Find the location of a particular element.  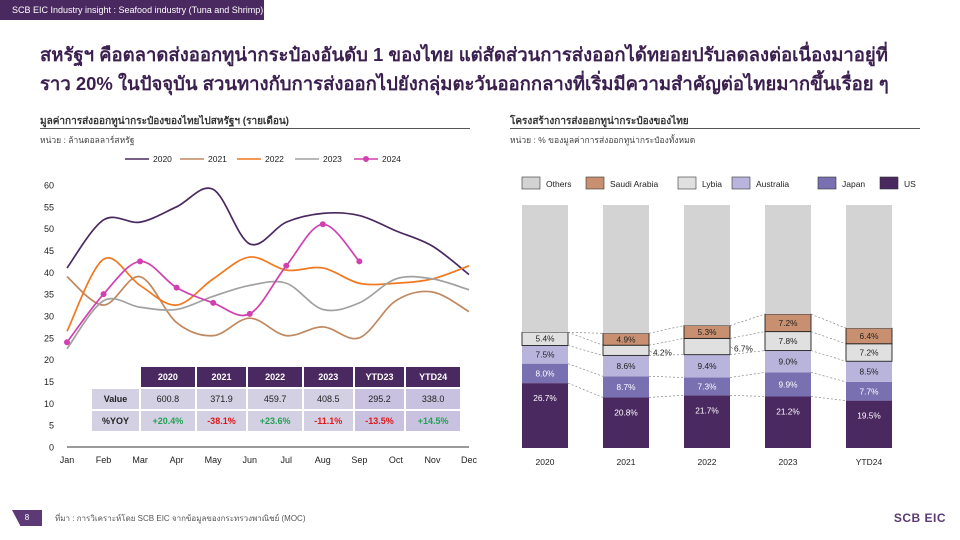

legend-label-saudi-arabia: Saudi Arabia is located at coordinates (634, 184).